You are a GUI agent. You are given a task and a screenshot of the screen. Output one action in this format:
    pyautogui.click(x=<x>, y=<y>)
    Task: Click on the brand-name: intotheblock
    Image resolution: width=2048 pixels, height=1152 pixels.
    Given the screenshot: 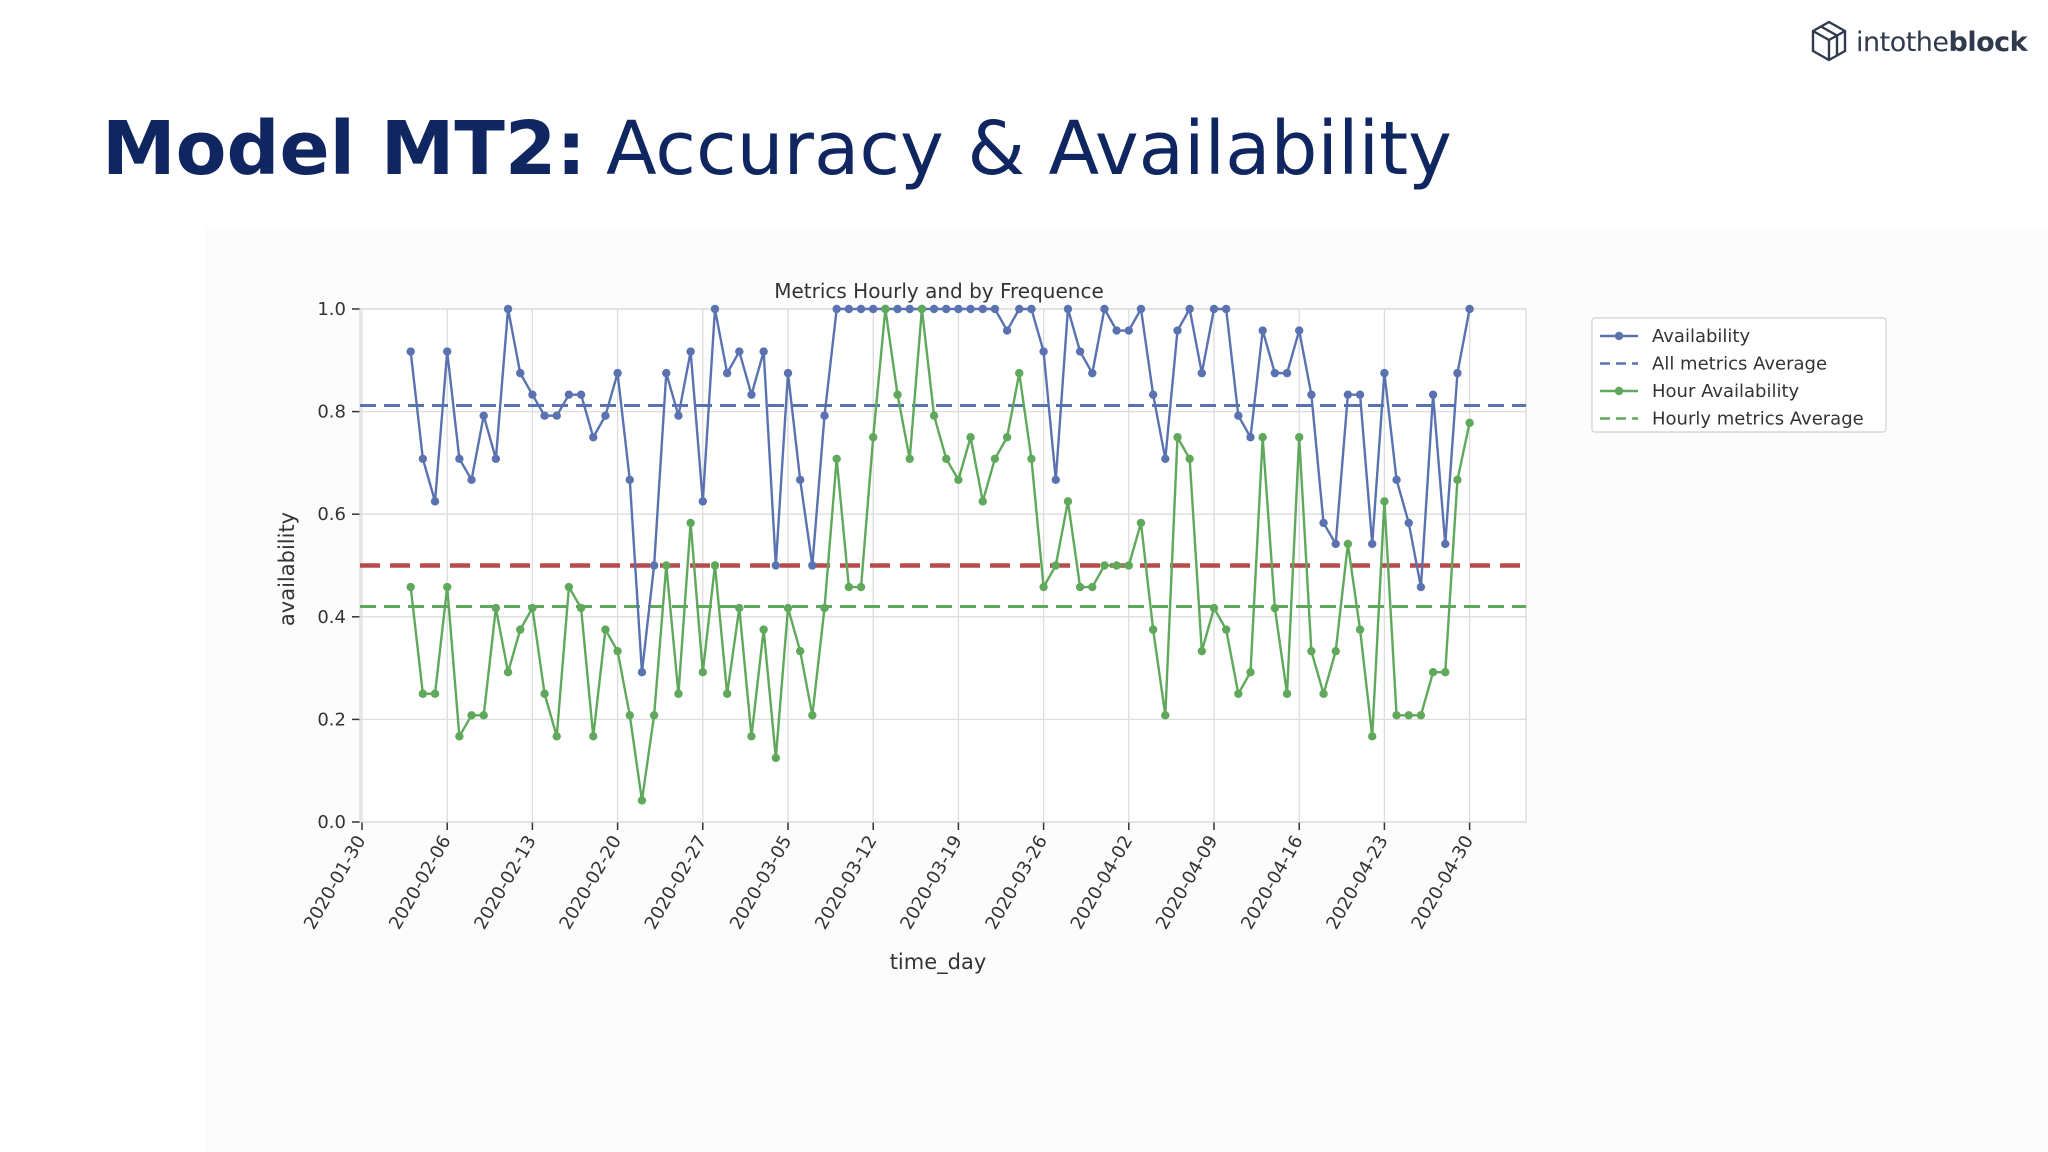 What is the action you would take?
    pyautogui.click(x=1942, y=42)
    